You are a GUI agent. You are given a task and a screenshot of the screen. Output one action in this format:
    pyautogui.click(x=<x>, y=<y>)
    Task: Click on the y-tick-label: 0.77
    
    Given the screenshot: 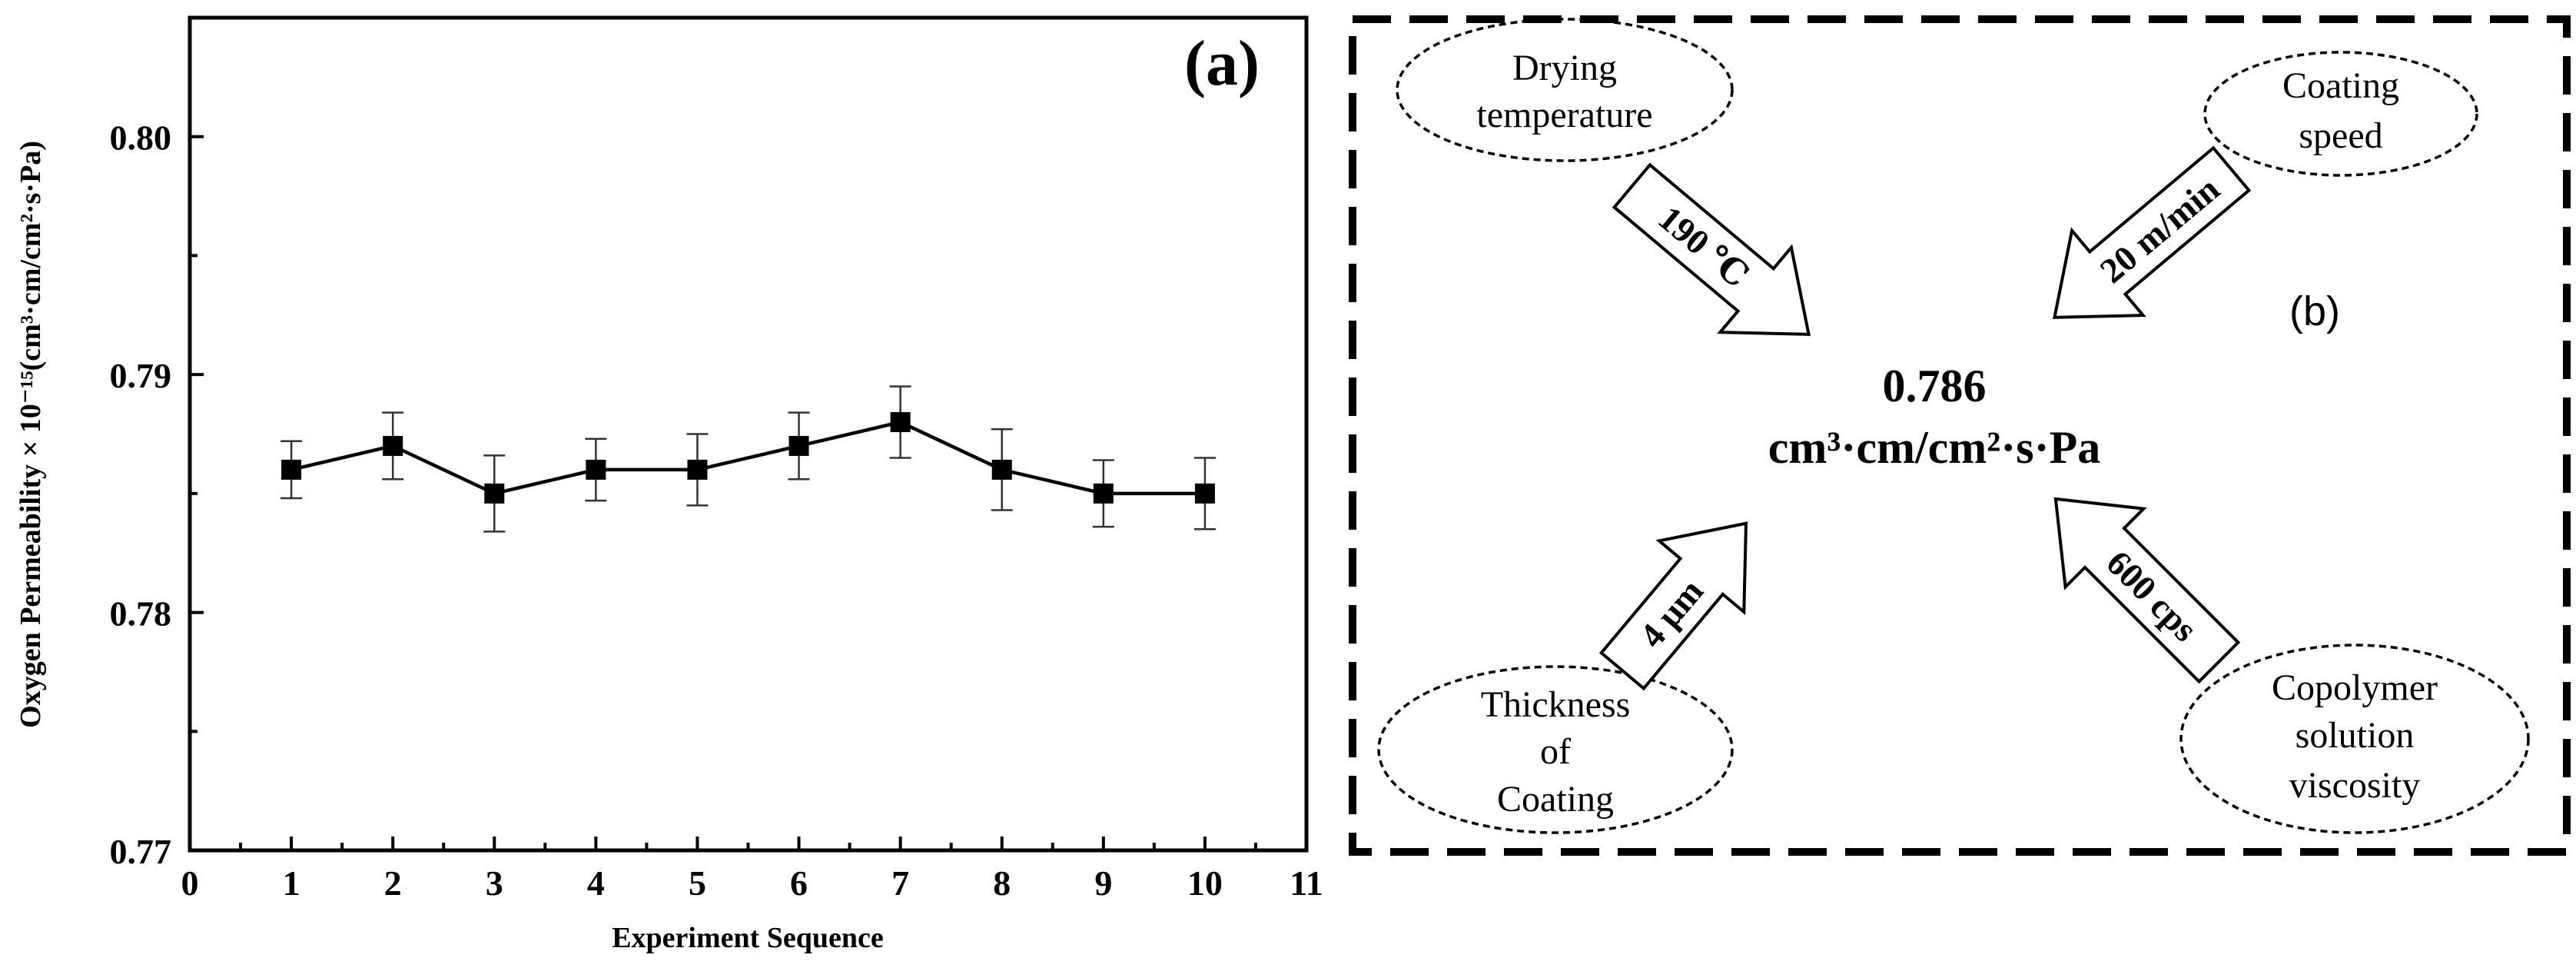 What is the action you would take?
    pyautogui.click(x=141, y=851)
    